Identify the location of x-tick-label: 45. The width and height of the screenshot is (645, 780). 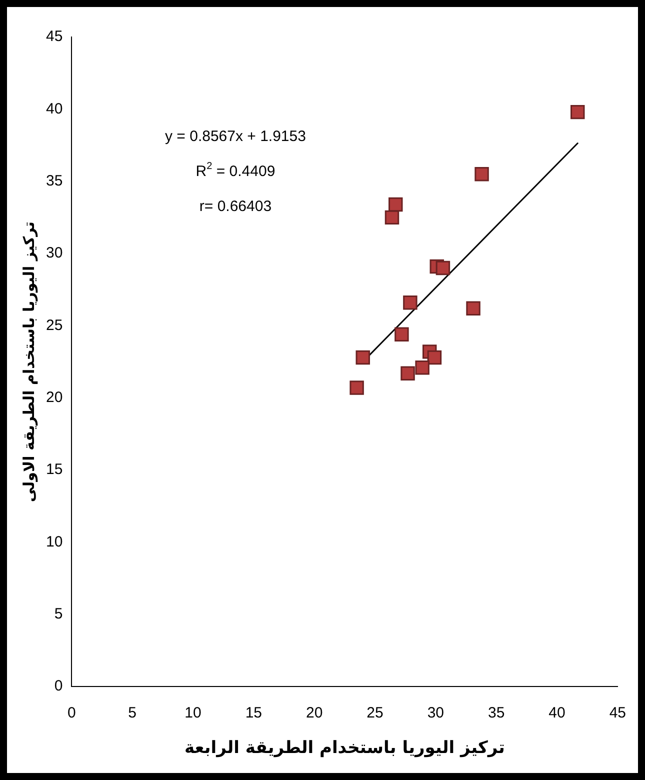
(617, 713).